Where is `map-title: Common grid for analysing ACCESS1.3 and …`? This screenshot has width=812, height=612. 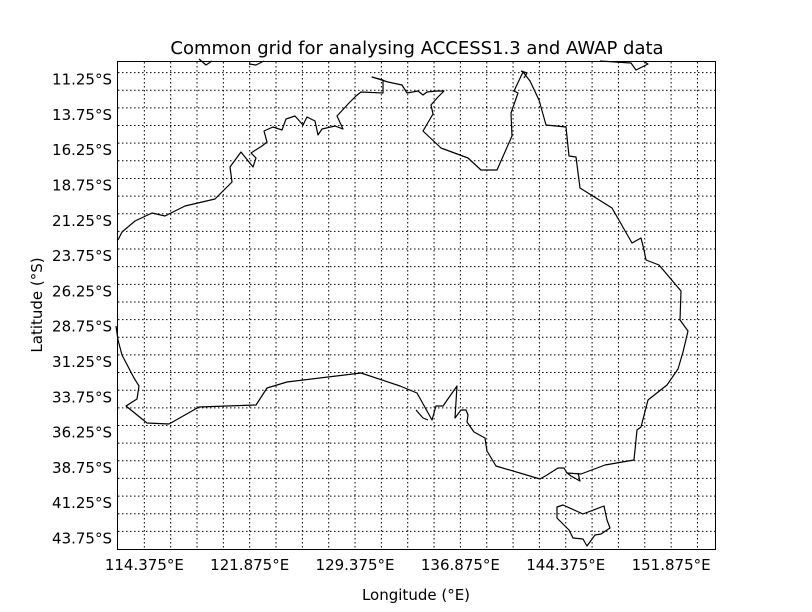
map-title: Common grid for analysing ACCESS1.3 and … is located at coordinates (416, 48).